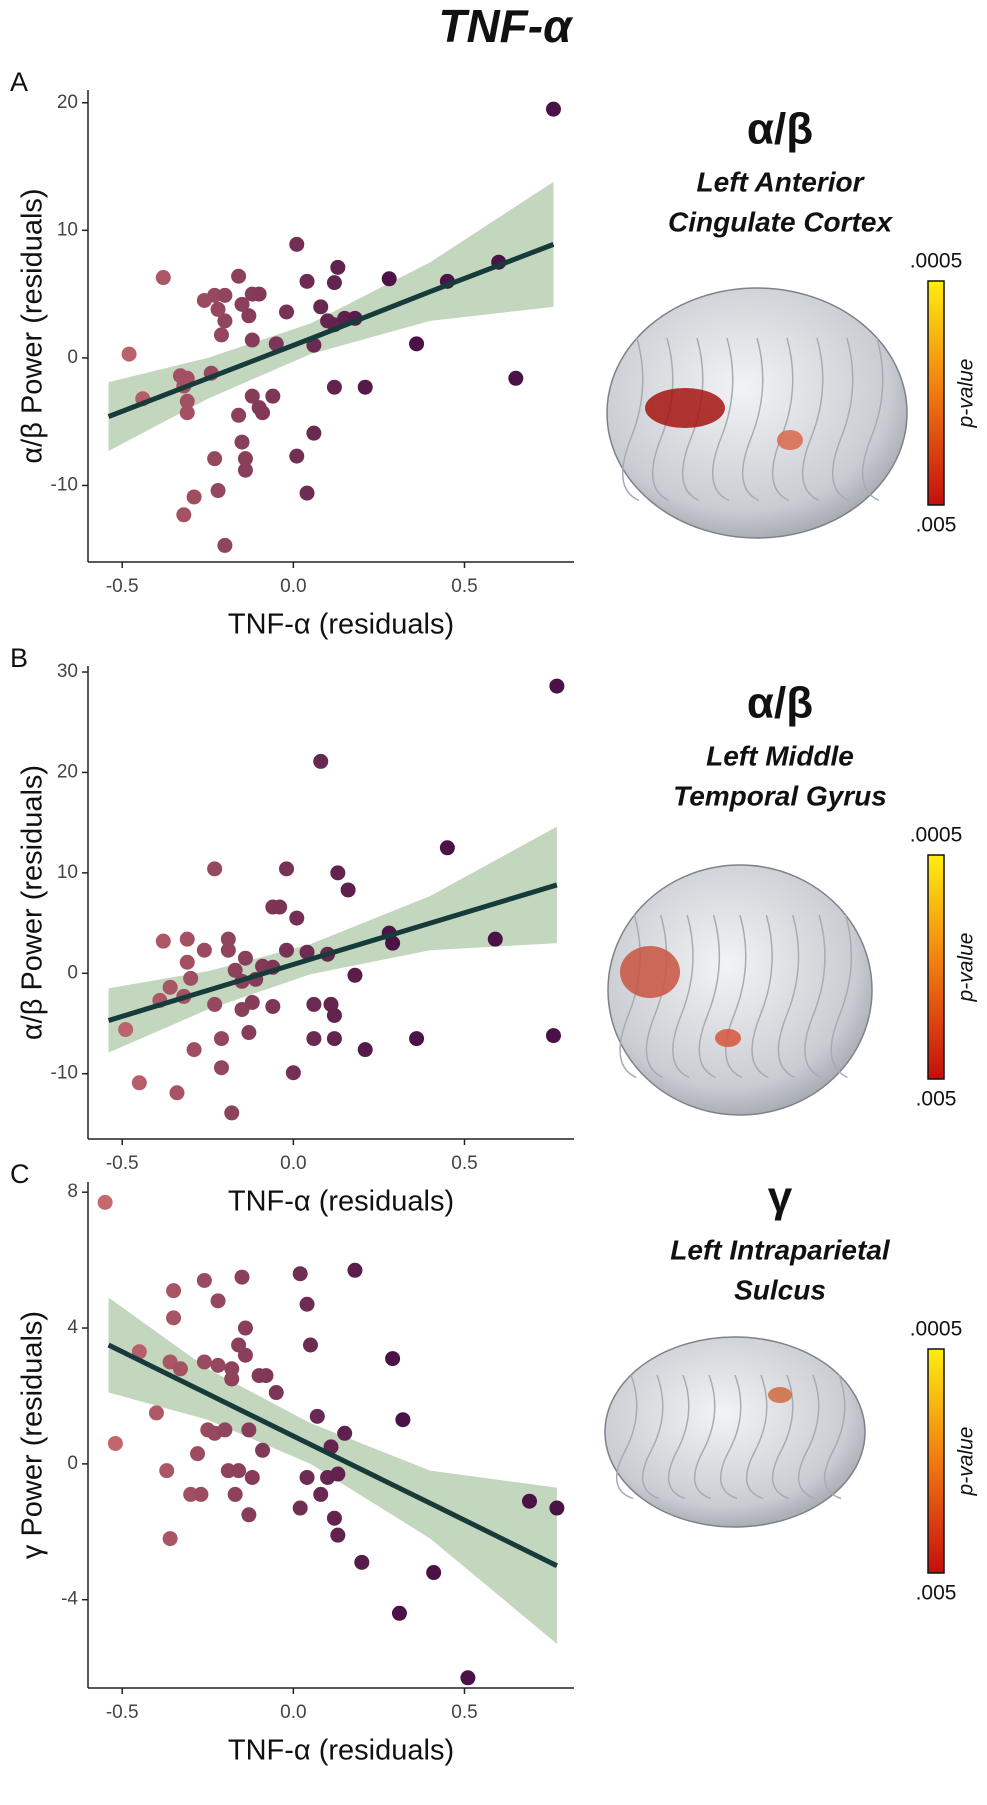  I want to click on y-tick-label: 20, so click(67, 102).